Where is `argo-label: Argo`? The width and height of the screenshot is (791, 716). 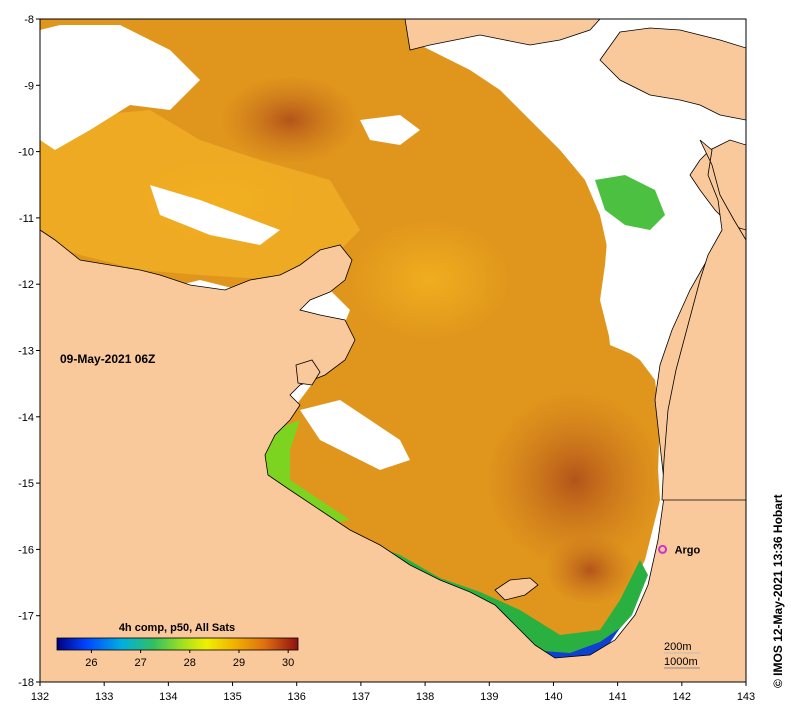 argo-label: Argo is located at coordinates (688, 550).